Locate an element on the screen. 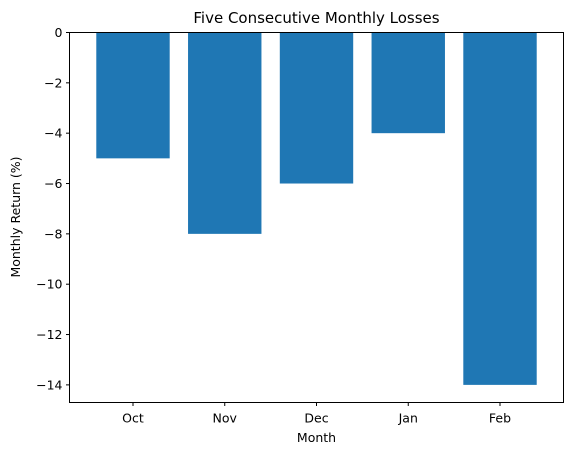 The height and width of the screenshot is (455, 574). chart-title: Five Consecutive Monthly Losses is located at coordinates (316, 18).